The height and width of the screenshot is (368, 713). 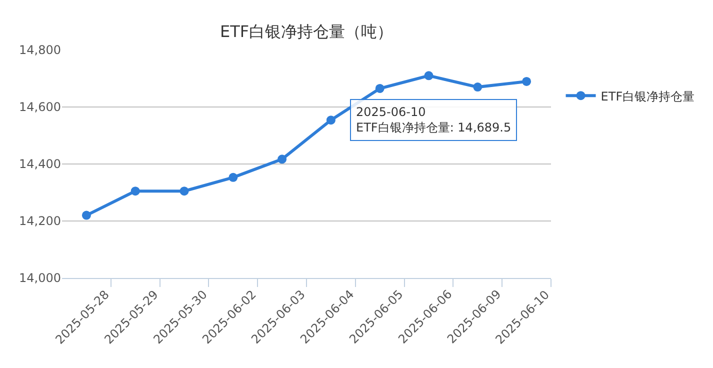 I want to click on chart-title: ETF白银净持仓量（吨）, so click(x=307, y=31).